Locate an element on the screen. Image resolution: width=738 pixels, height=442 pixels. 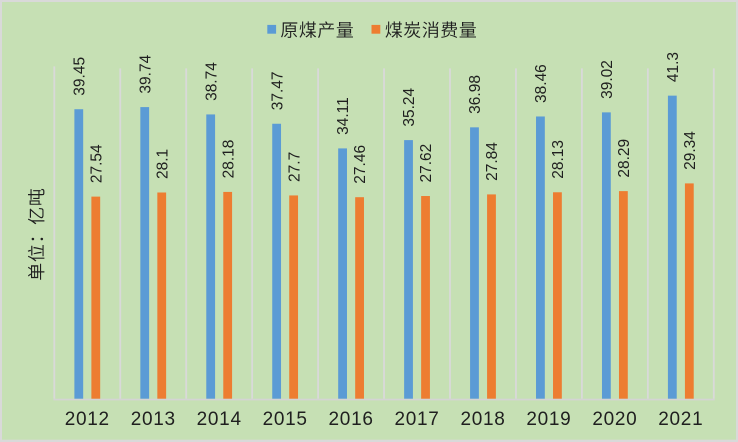
svg-text: 27.54 is located at coordinates (96, 163).